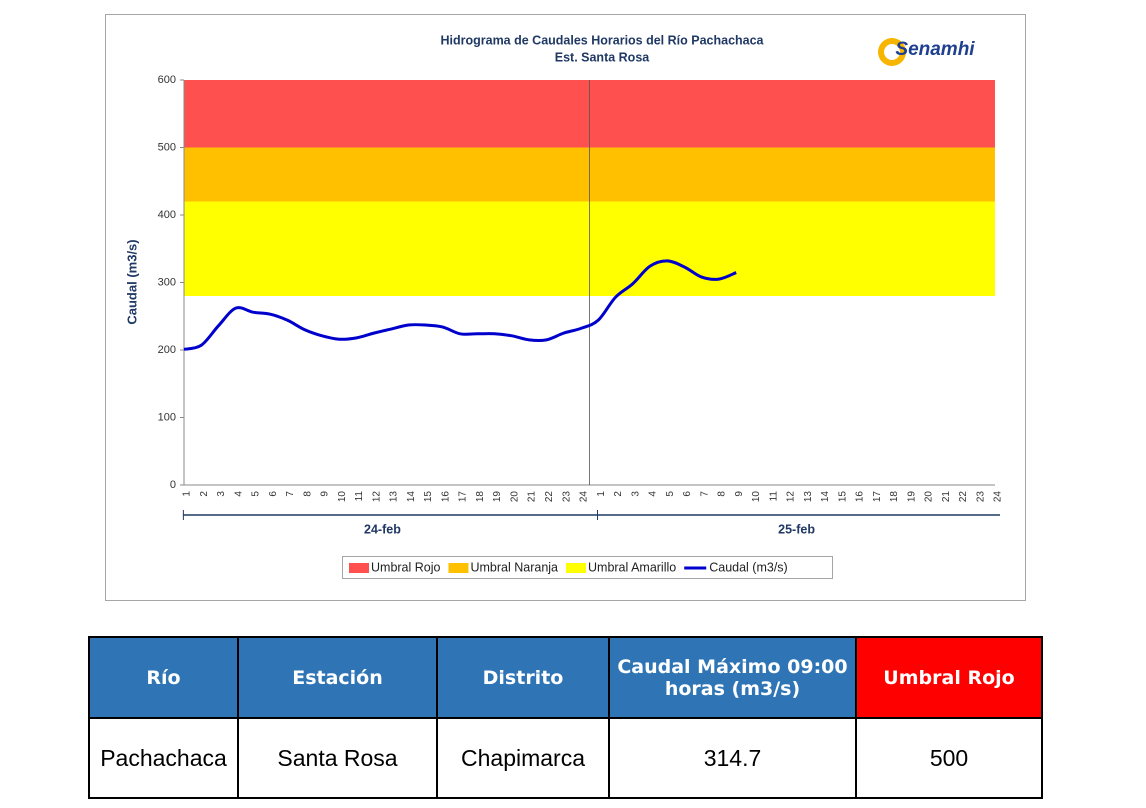 This screenshot has width=1146, height=808. I want to click on header-cell: Estación, so click(337, 677).